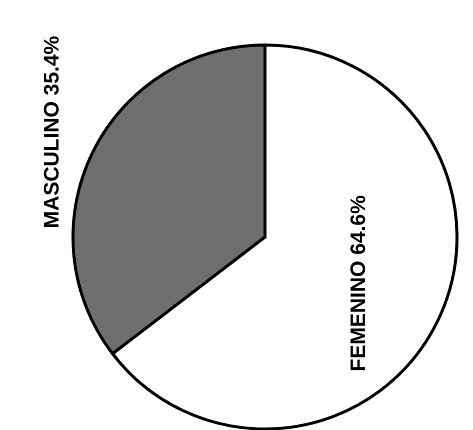 This screenshot has width=473, height=430. Describe the element at coordinates (358, 283) in the screenshot. I see `slice-label: FEMENINO 64.6%` at that location.